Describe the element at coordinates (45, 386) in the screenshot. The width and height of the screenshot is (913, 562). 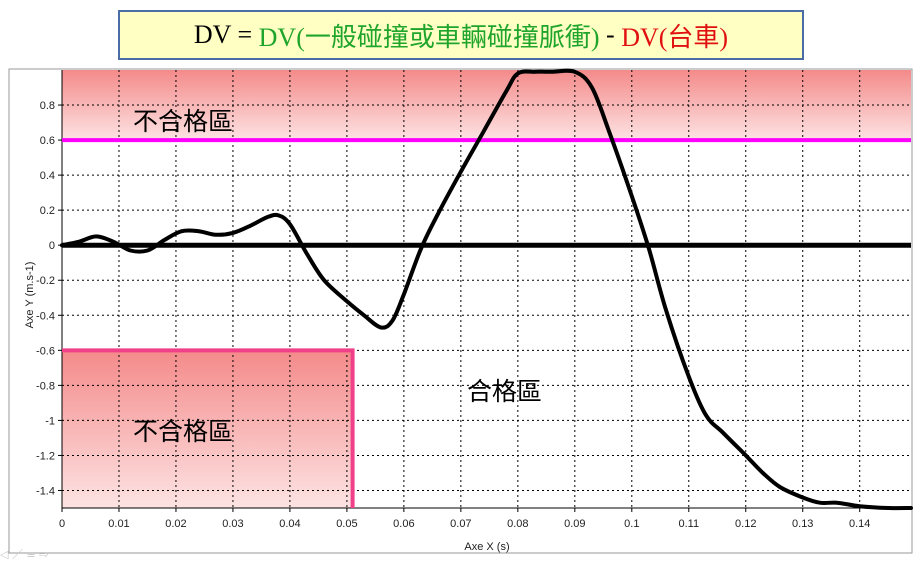
I see `y-tick-label: -0.8` at that location.